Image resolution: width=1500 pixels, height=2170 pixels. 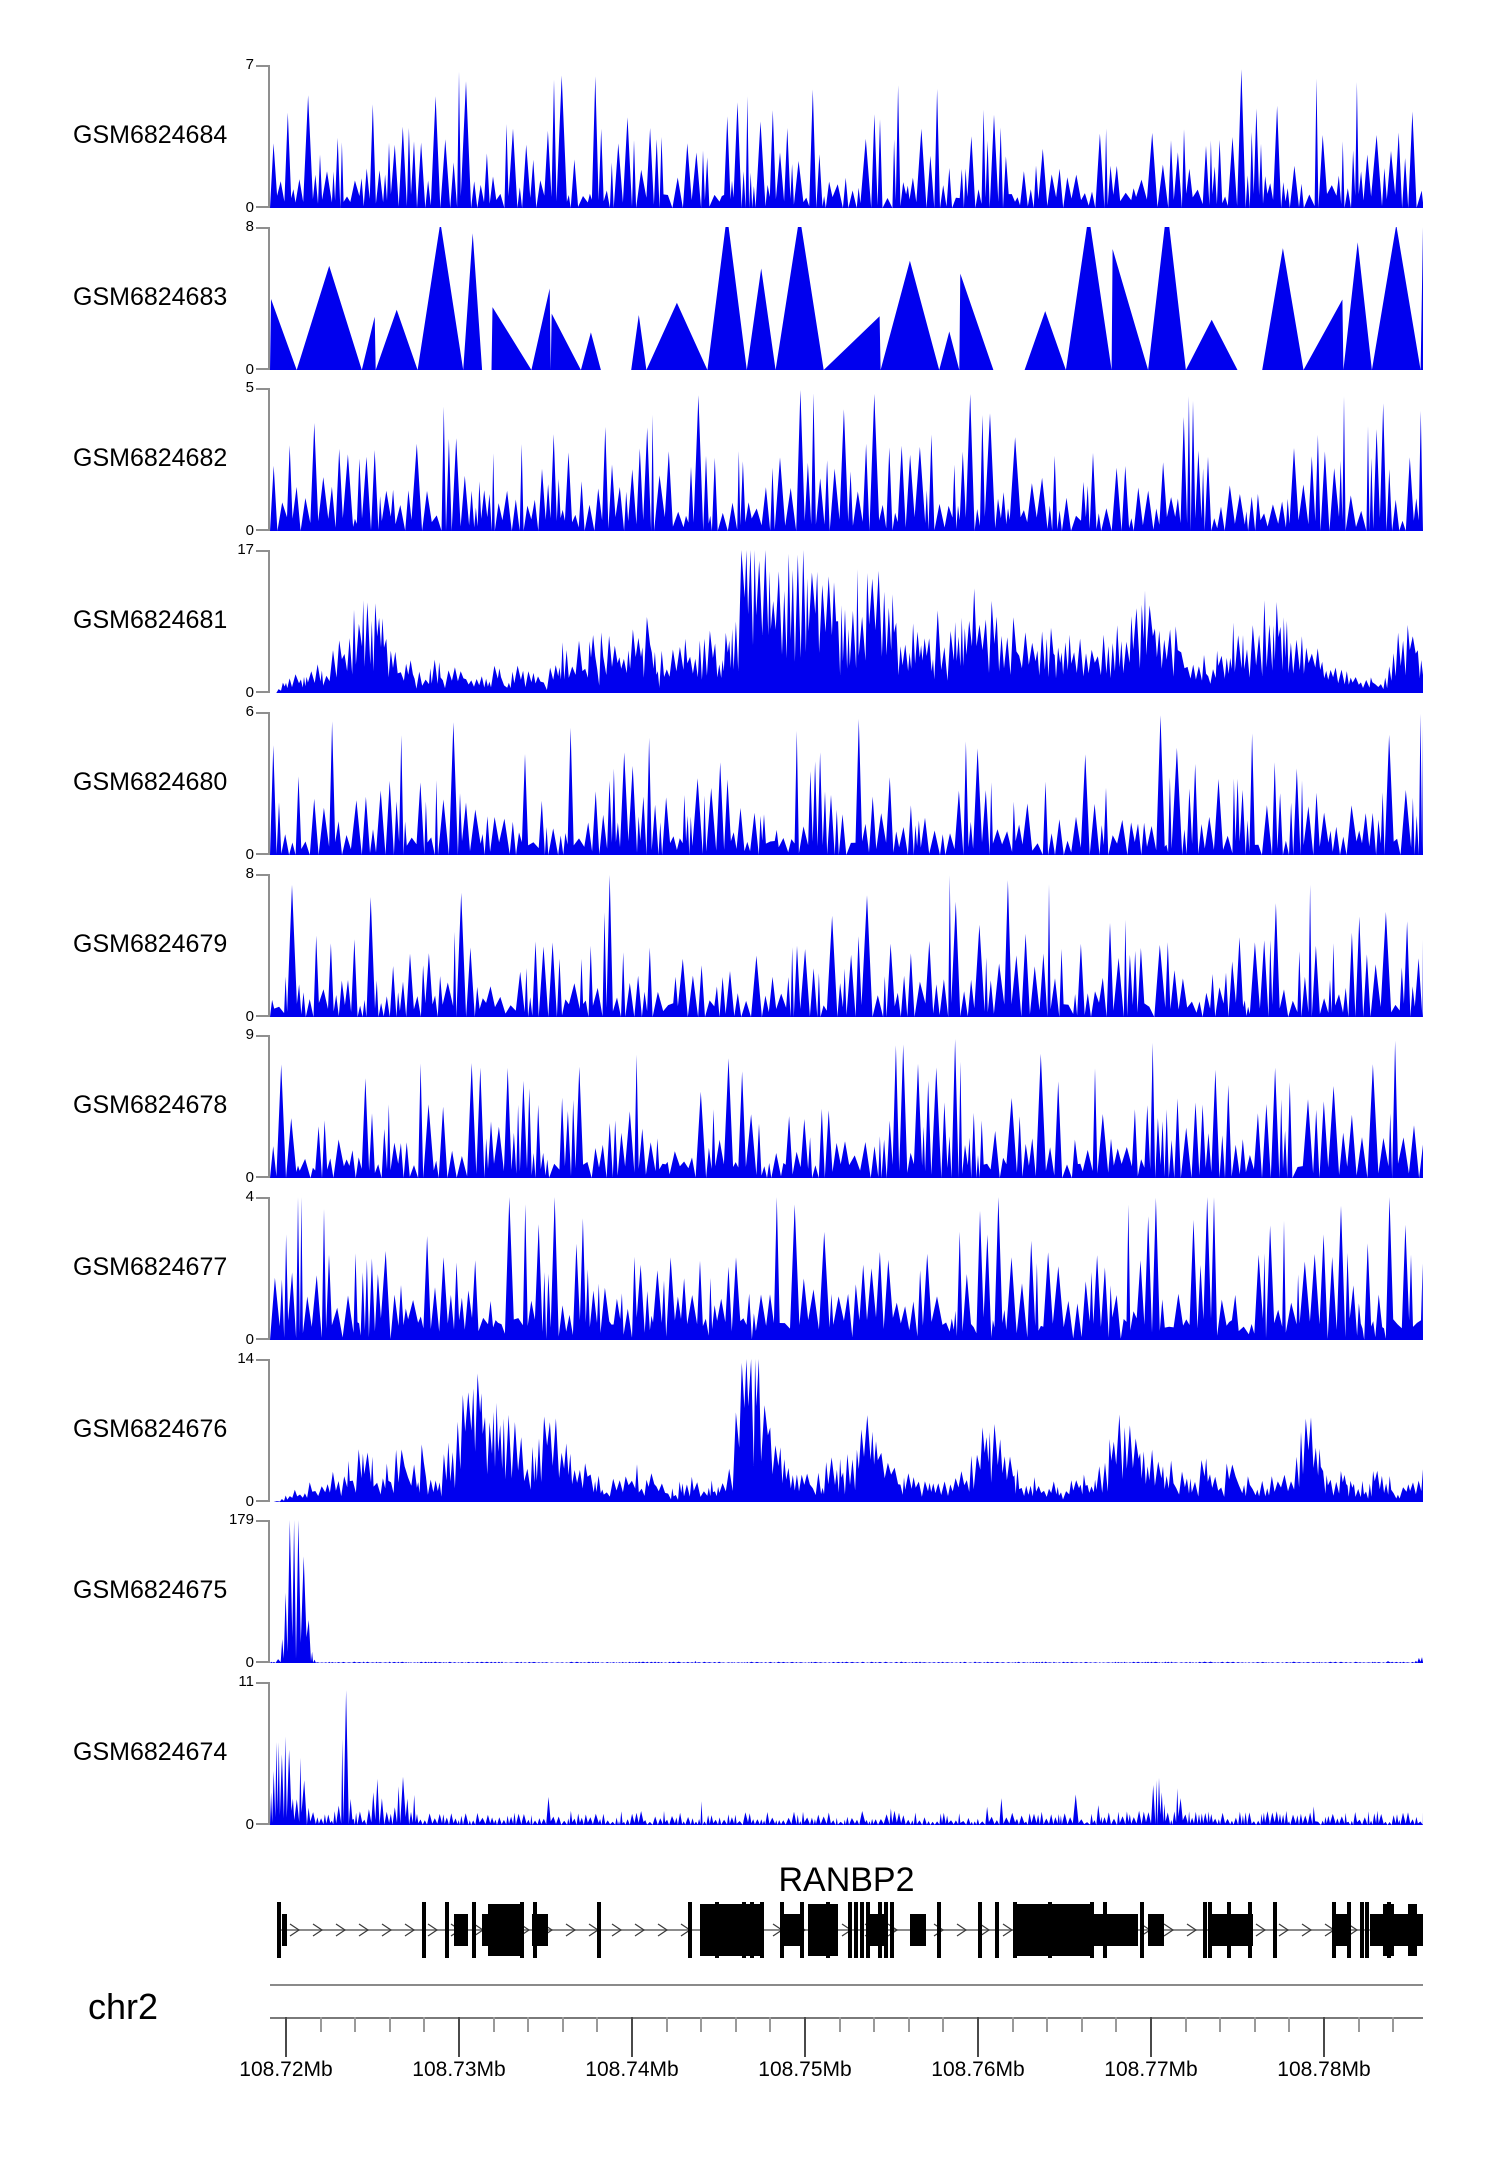 I want to click on axis-tick-label: 108.72Mb, so click(x=286, y=2069).